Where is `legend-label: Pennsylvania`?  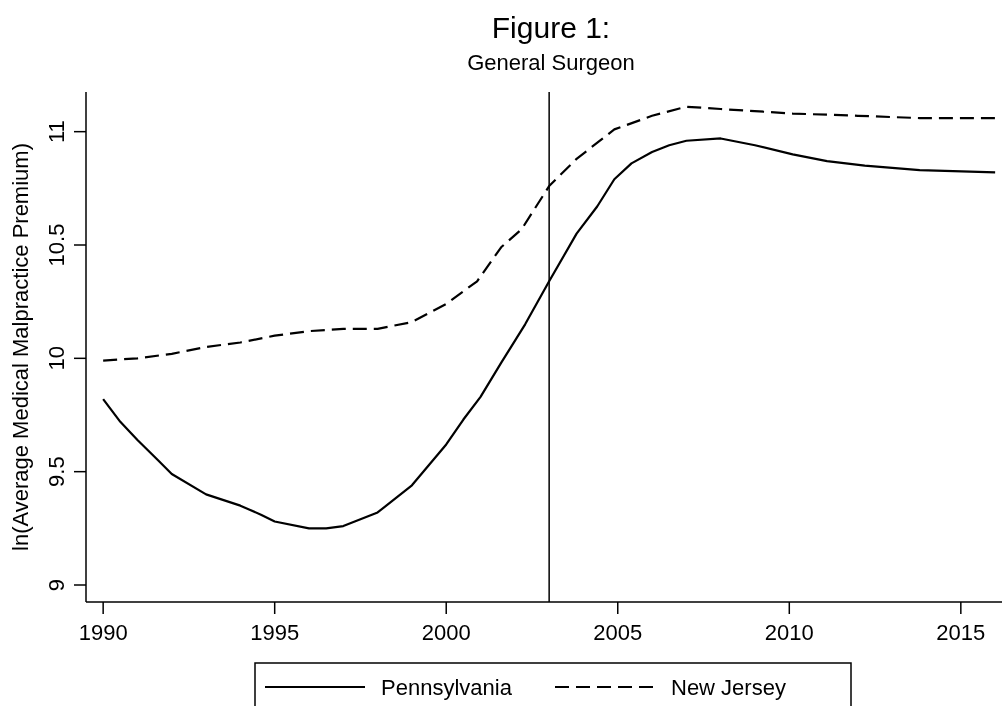 legend-label: Pennsylvania is located at coordinates (447, 687).